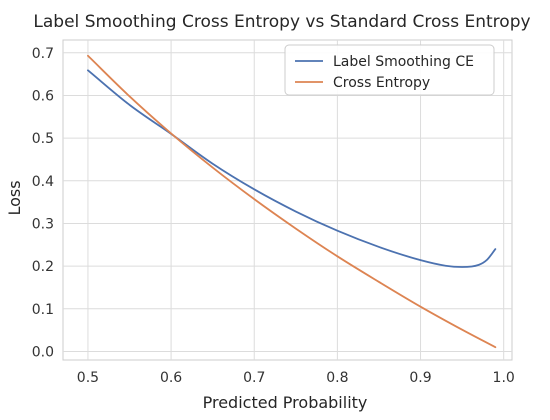 This screenshot has width=550, height=420. Describe the element at coordinates (14, 197) in the screenshot. I see `y-axis-label: Loss` at that location.